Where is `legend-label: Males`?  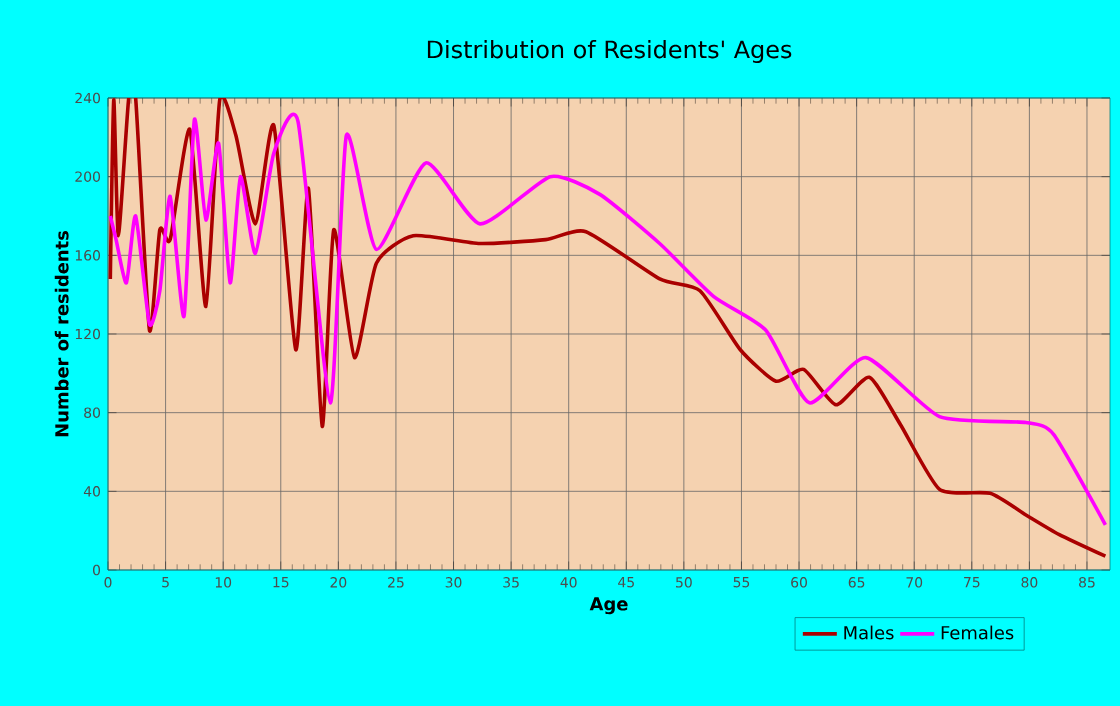 legend-label: Males is located at coordinates (869, 632).